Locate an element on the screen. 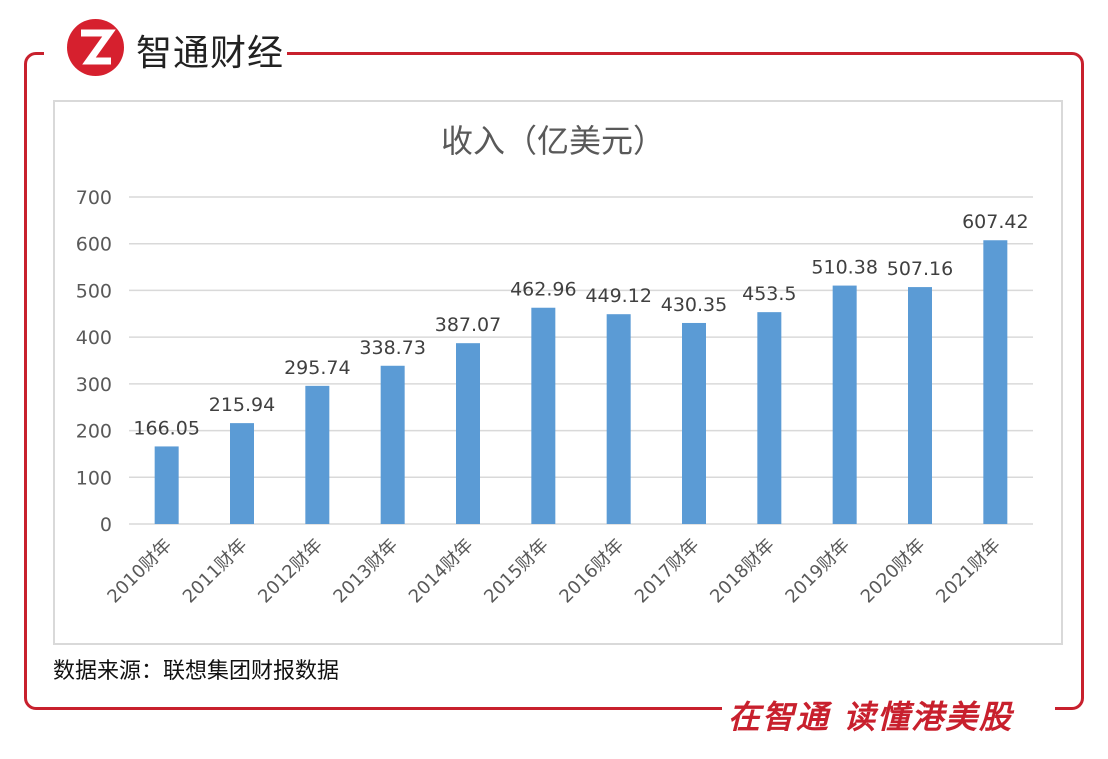  x-tick-label: 2021财年 is located at coordinates (968, 571).